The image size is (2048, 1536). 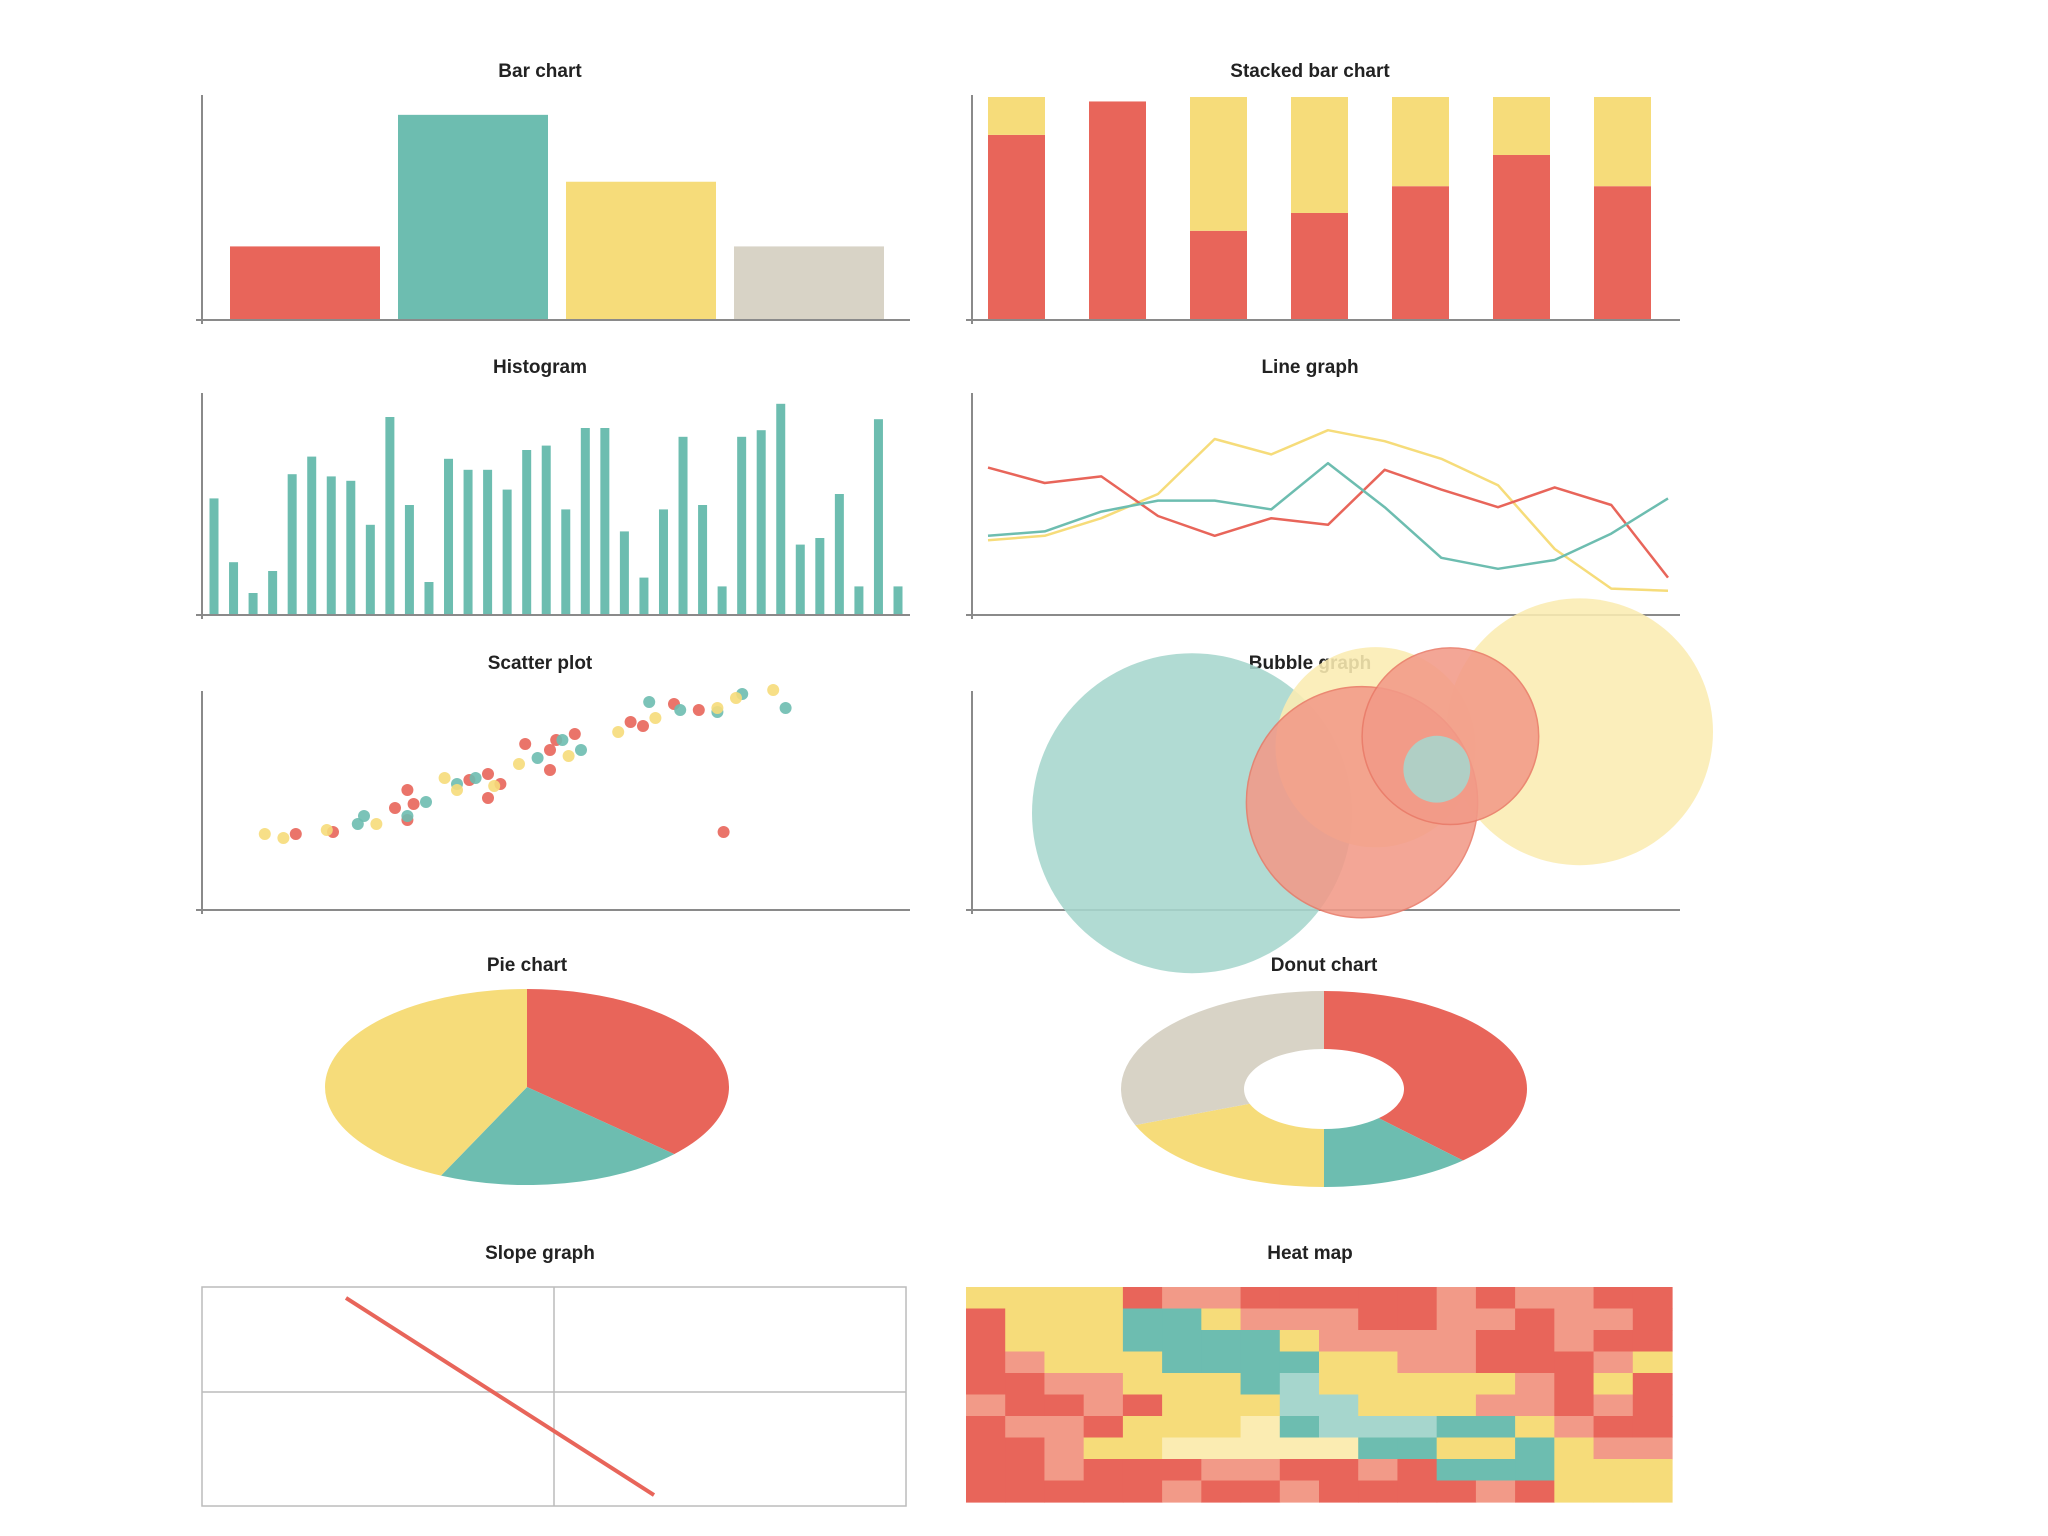 What do you see at coordinates (1324, 965) in the screenshot?
I see `chart-title: Donut chart` at bounding box center [1324, 965].